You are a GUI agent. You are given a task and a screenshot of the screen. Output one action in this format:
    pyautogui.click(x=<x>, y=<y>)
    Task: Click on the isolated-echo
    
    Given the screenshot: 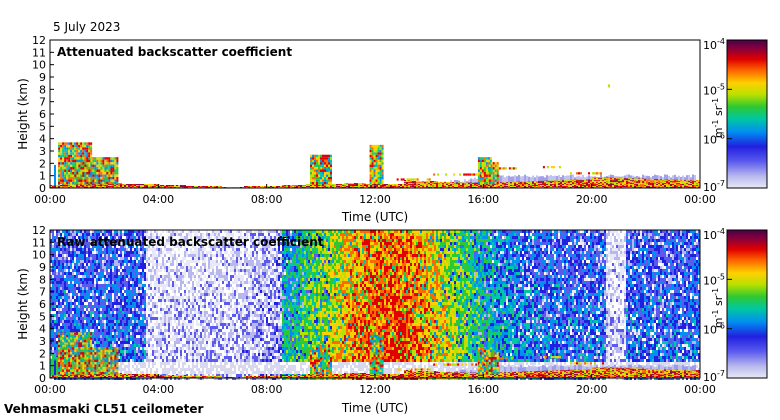 What is the action you would take?
    pyautogui.click(x=609, y=85)
    